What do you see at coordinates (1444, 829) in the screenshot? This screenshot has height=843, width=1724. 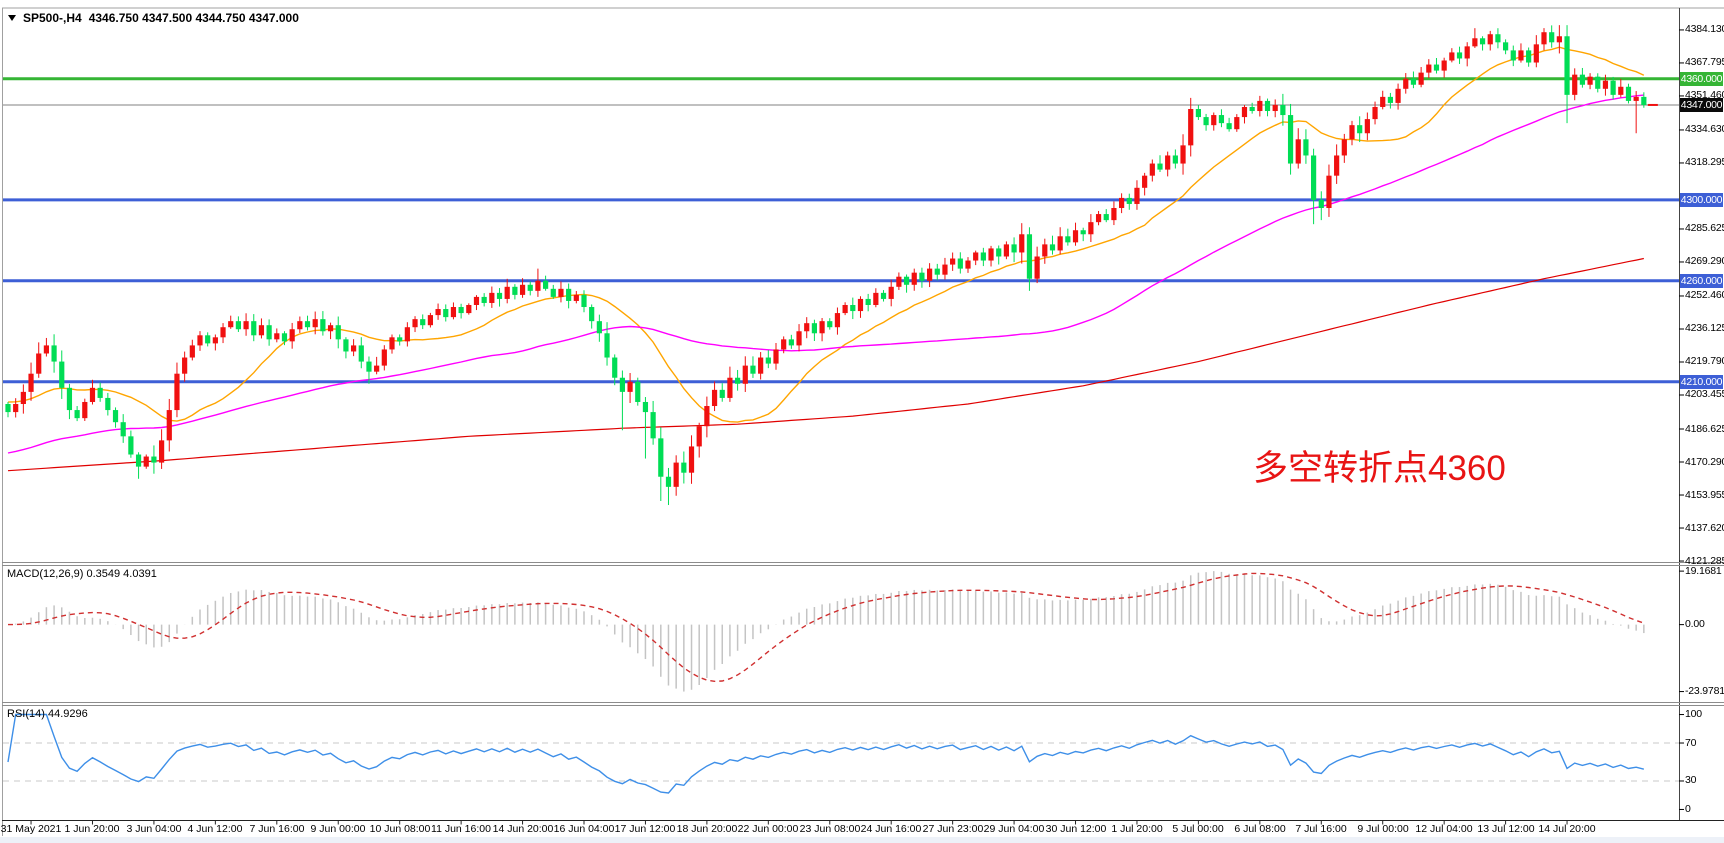 I see `time-axis-label: 12 Jul 04:00` at bounding box center [1444, 829].